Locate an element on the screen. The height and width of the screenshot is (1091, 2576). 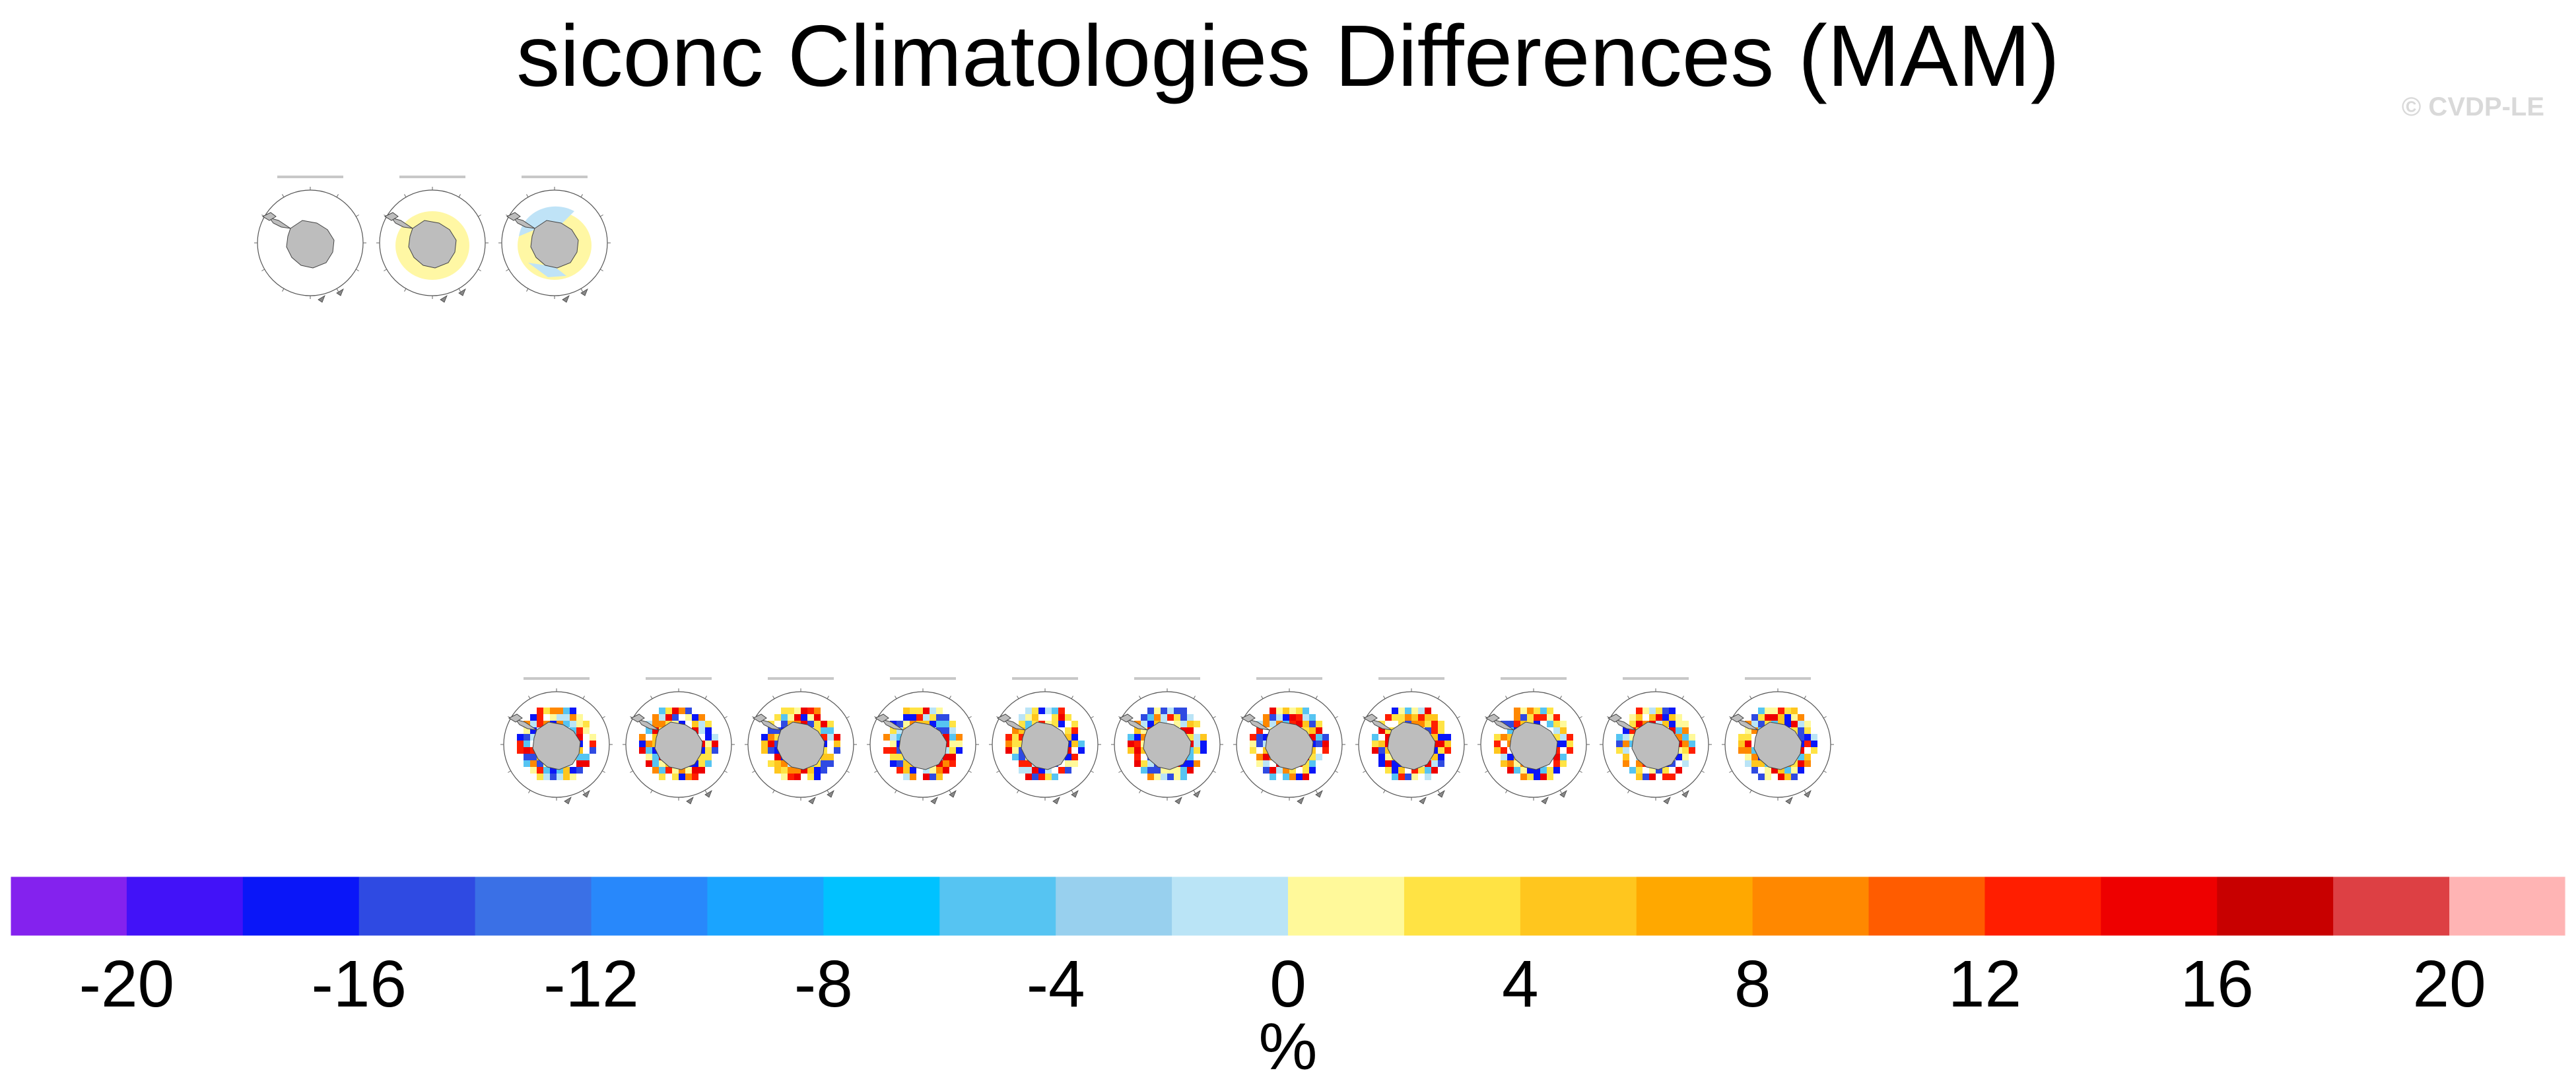
map-panel is located at coordinates (1778, 741).